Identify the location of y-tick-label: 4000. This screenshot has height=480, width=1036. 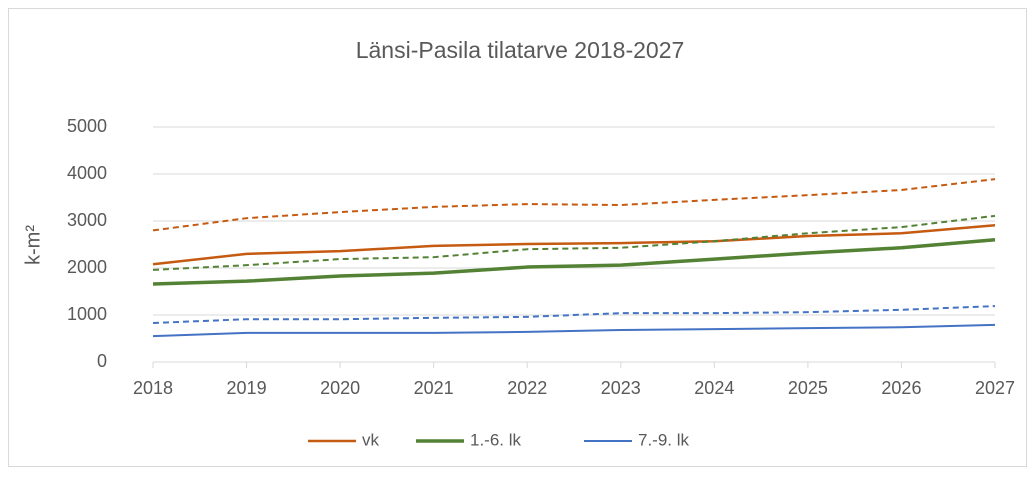
(87, 173).